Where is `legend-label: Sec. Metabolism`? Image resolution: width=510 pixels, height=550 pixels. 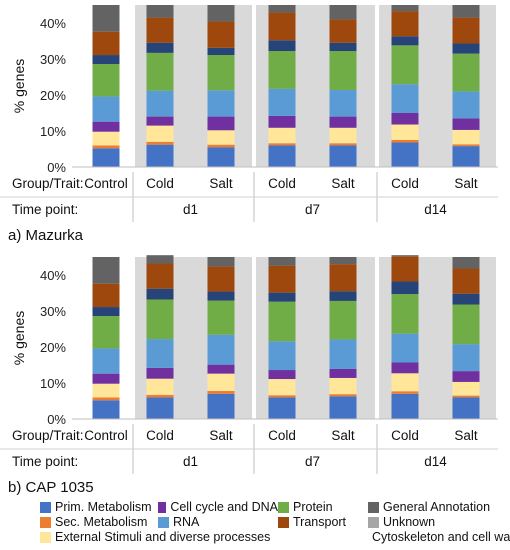 legend-label: Sec. Metabolism is located at coordinates (101, 522).